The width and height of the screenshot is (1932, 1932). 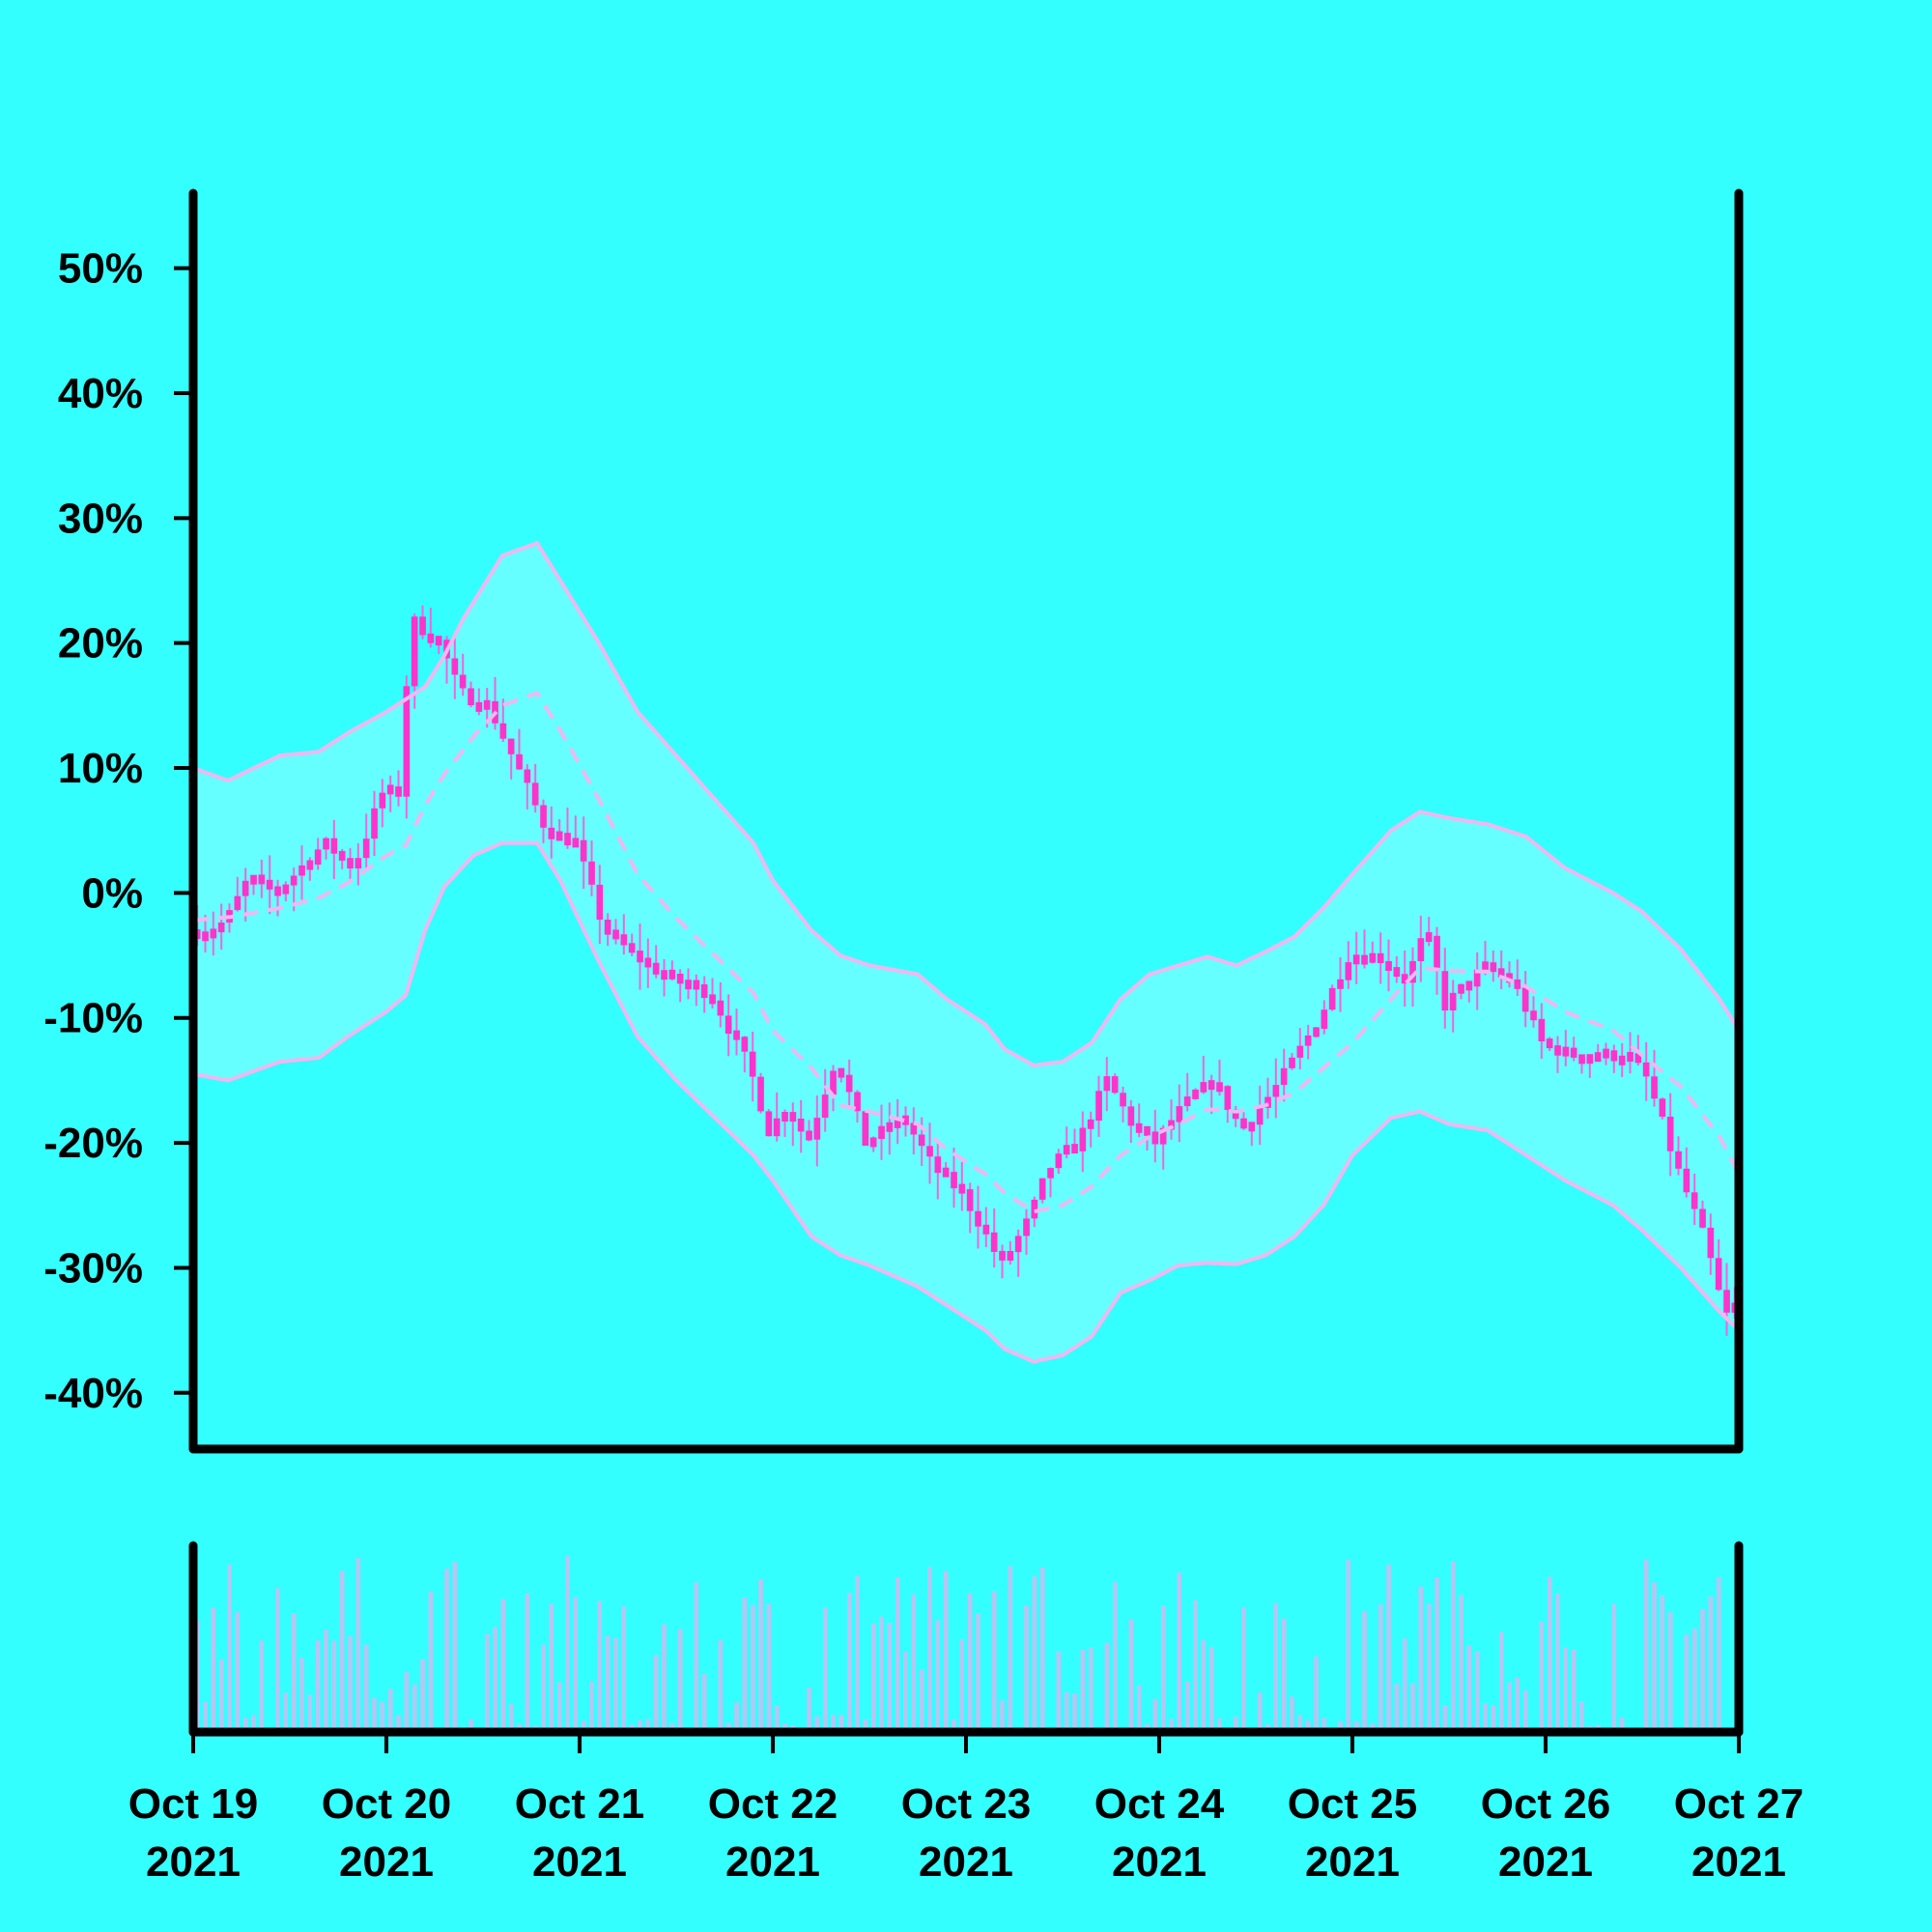 What do you see at coordinates (1159, 1862) in the screenshot?
I see `x-tick-label-year: 2021` at bounding box center [1159, 1862].